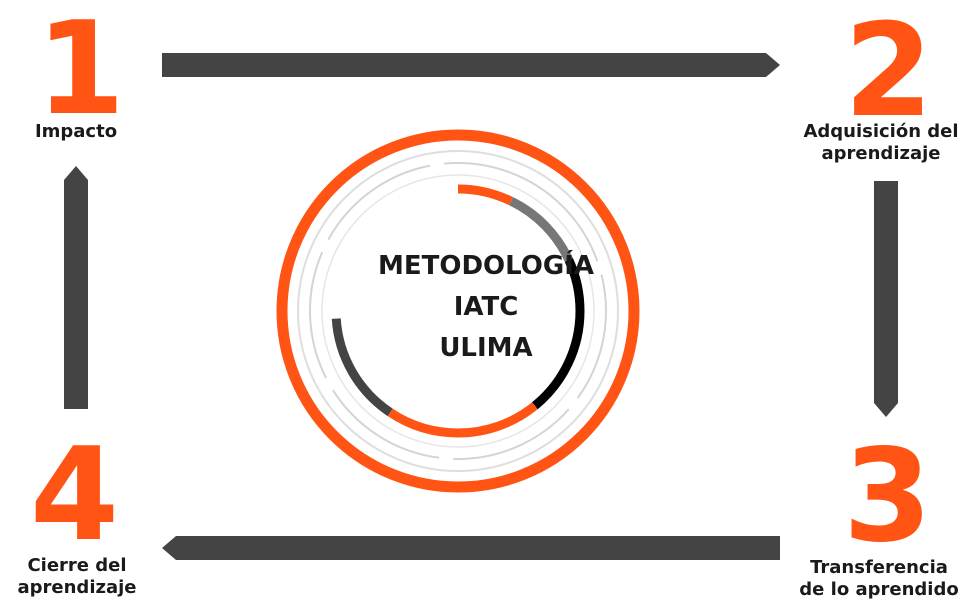 The image size is (972, 600). What do you see at coordinates (887, 496) in the screenshot?
I see `step-3-number: 3` at bounding box center [887, 496].